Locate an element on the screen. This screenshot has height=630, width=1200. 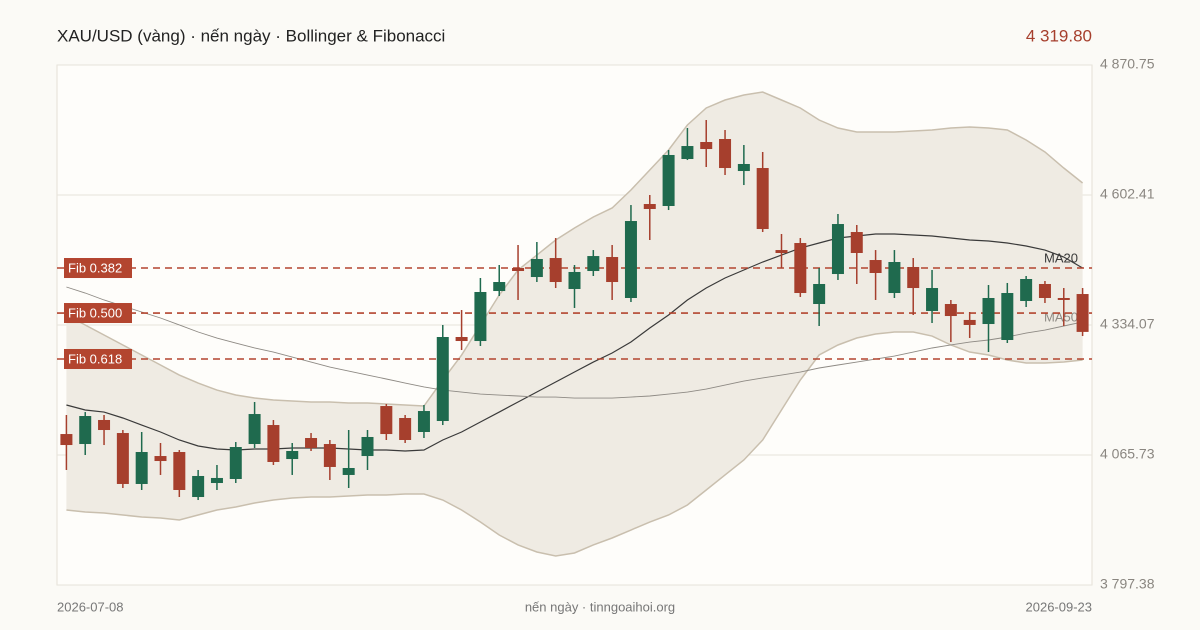
x-tick-label: 2026-09-23 is located at coordinates (1059, 606).